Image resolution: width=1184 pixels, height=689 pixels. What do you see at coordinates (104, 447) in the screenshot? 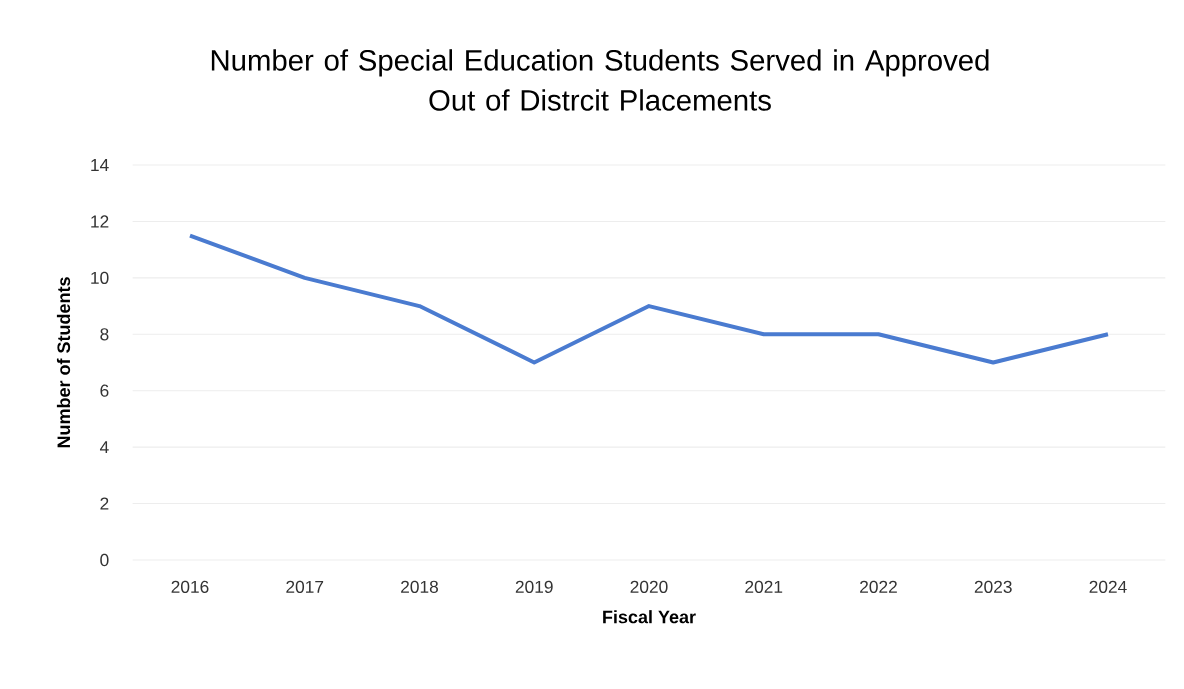
I see `y-tick-label: 4` at bounding box center [104, 447].